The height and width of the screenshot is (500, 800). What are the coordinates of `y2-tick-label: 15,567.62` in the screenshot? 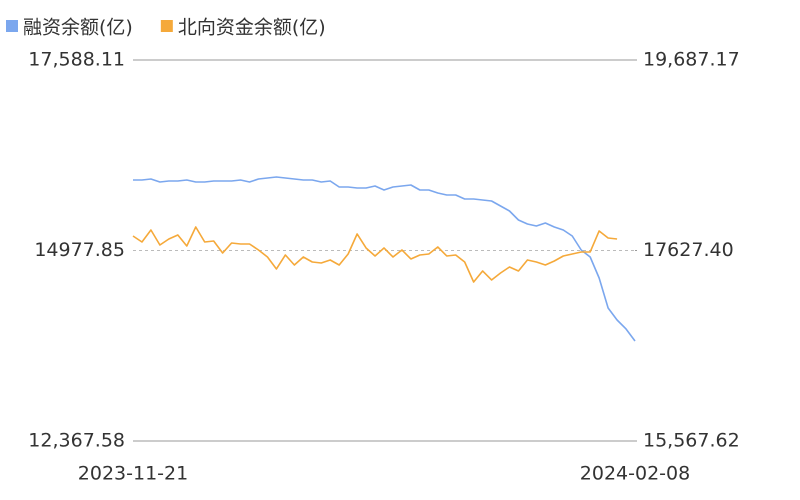 It's located at (691, 441).